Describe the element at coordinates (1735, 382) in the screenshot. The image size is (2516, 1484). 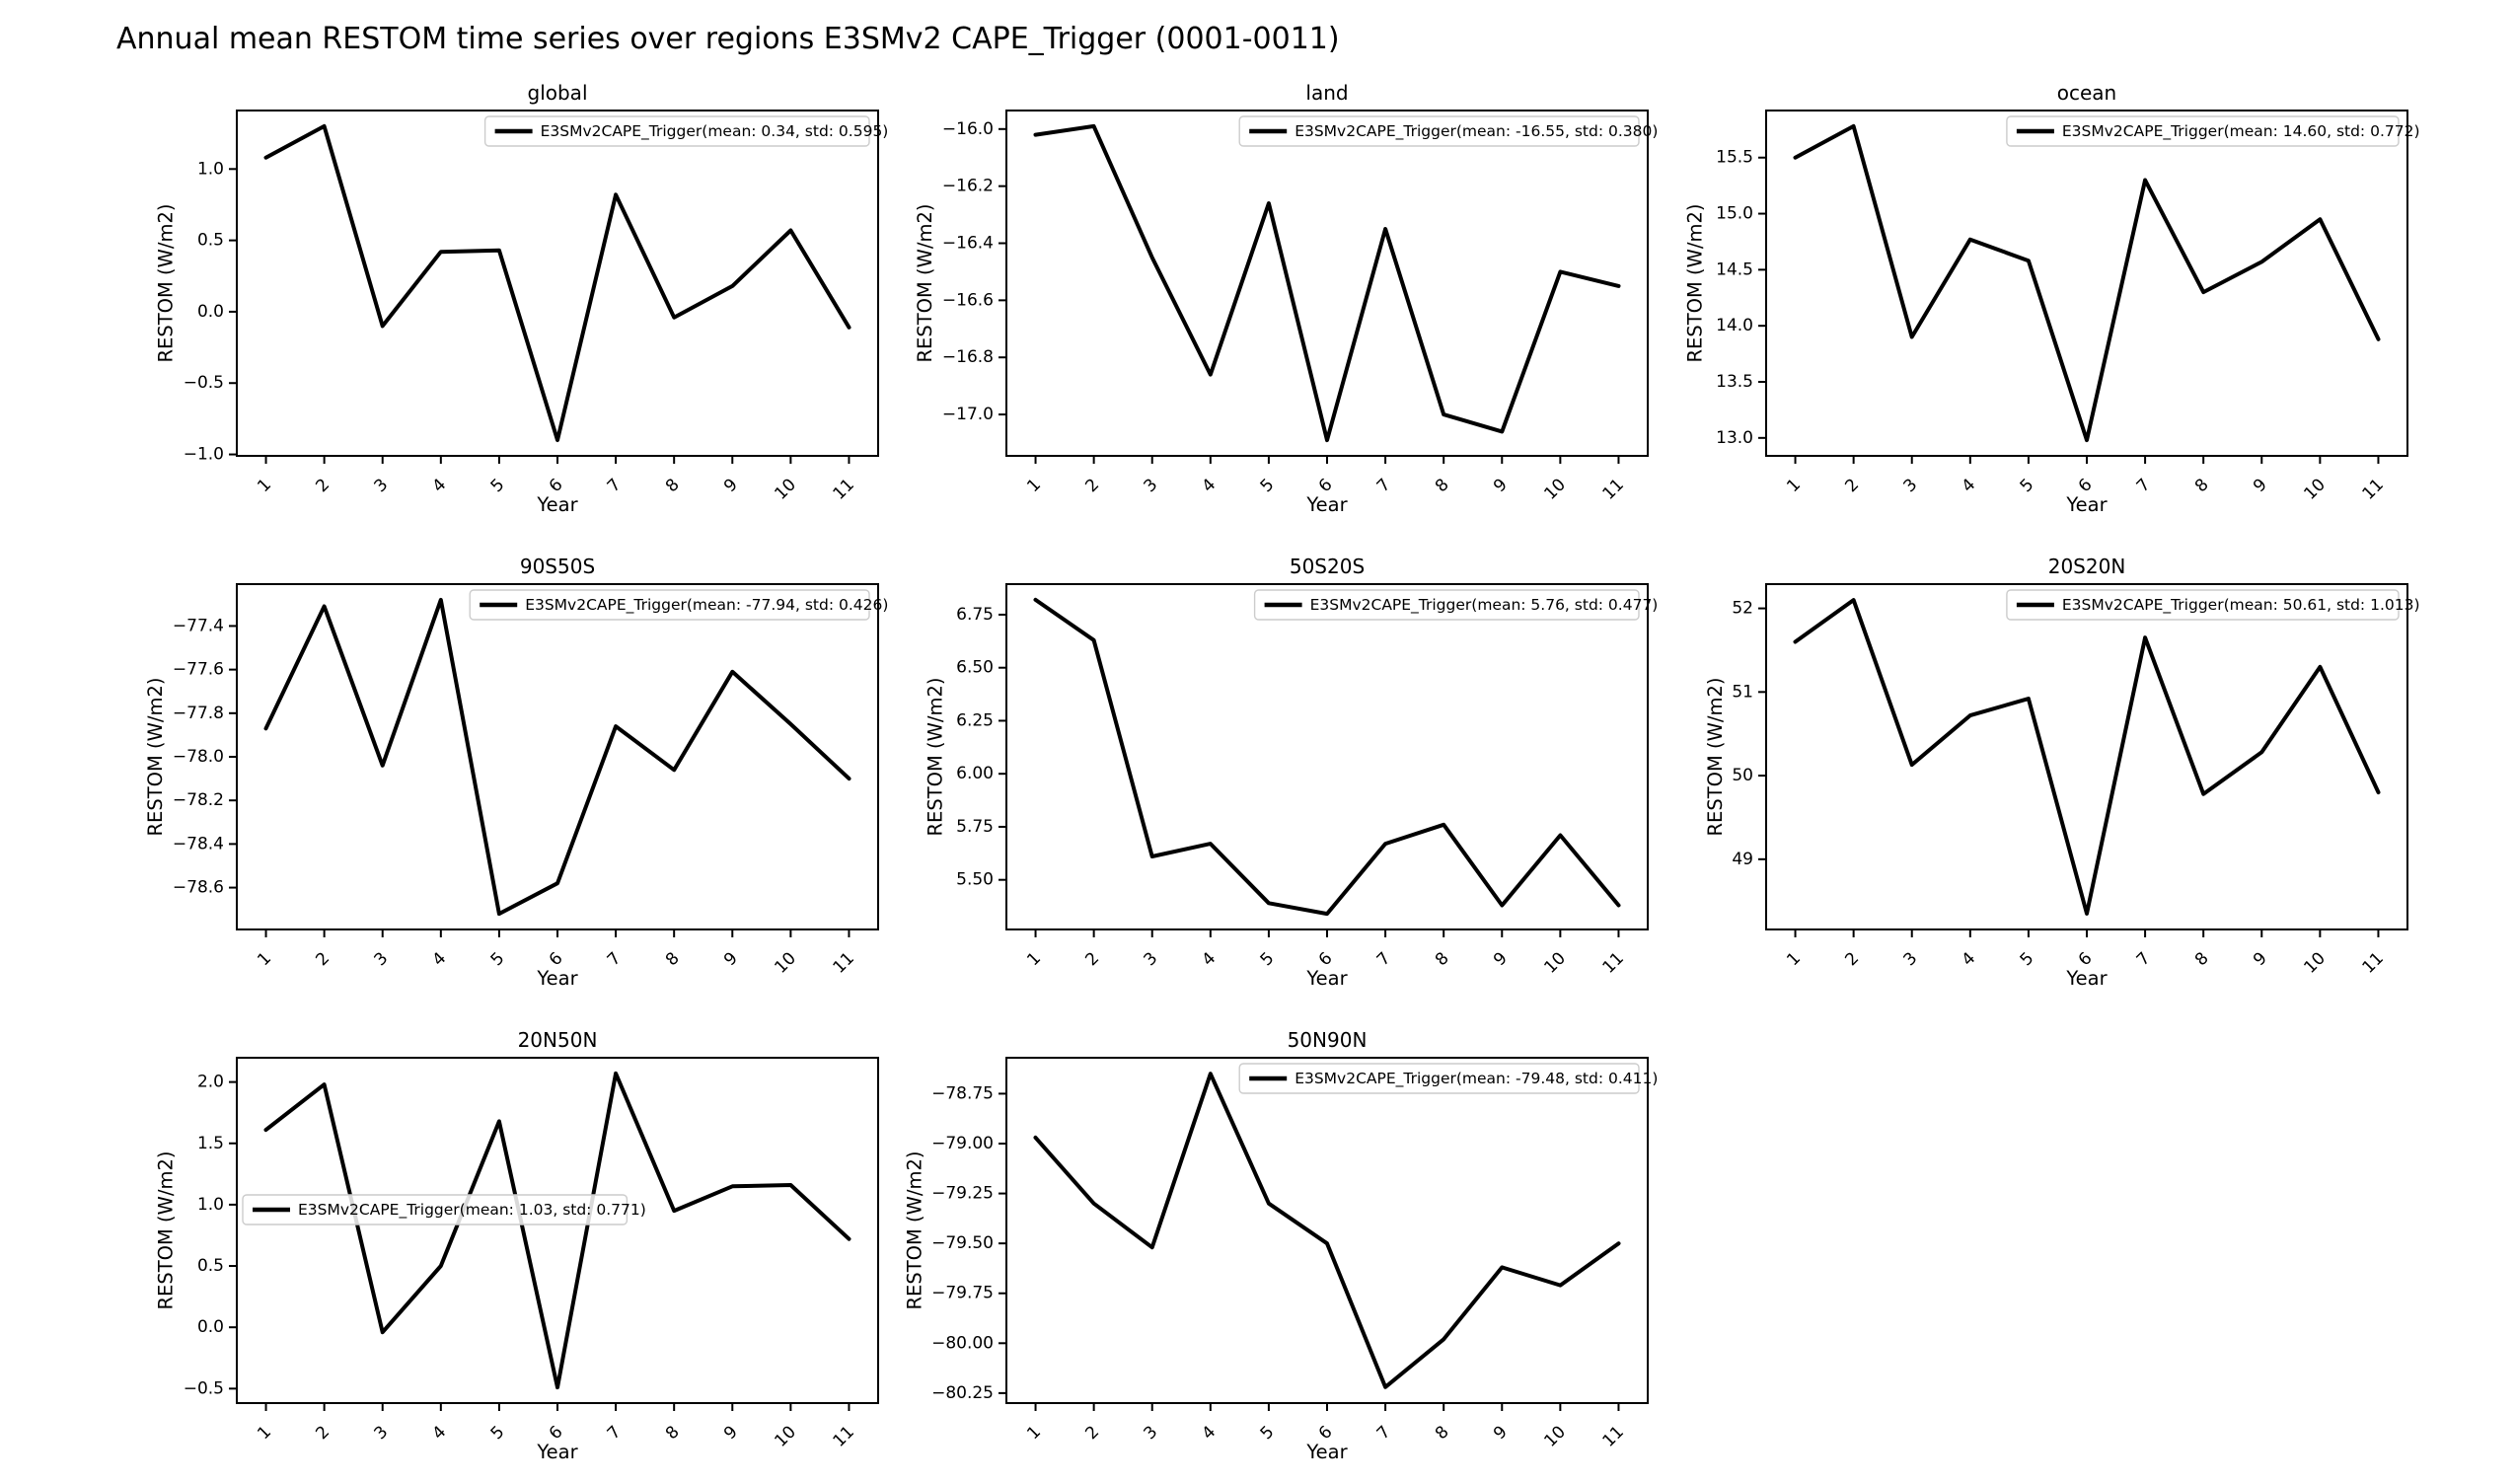
I see `y-tick-label: 13.5` at that location.